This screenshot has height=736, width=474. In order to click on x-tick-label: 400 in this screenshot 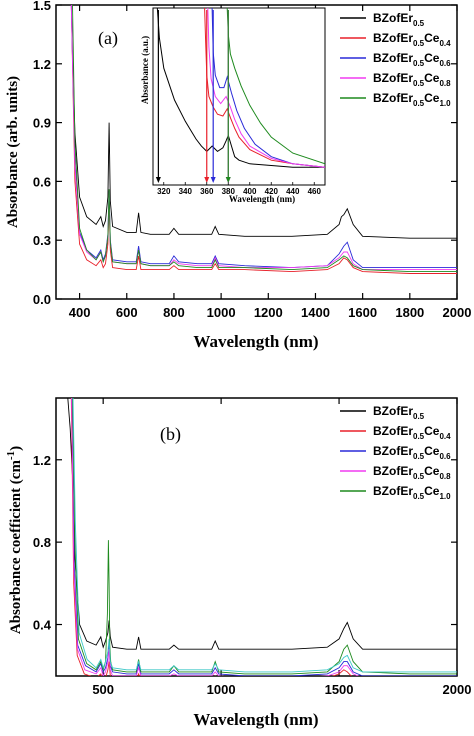, I will do `click(80, 312)`.